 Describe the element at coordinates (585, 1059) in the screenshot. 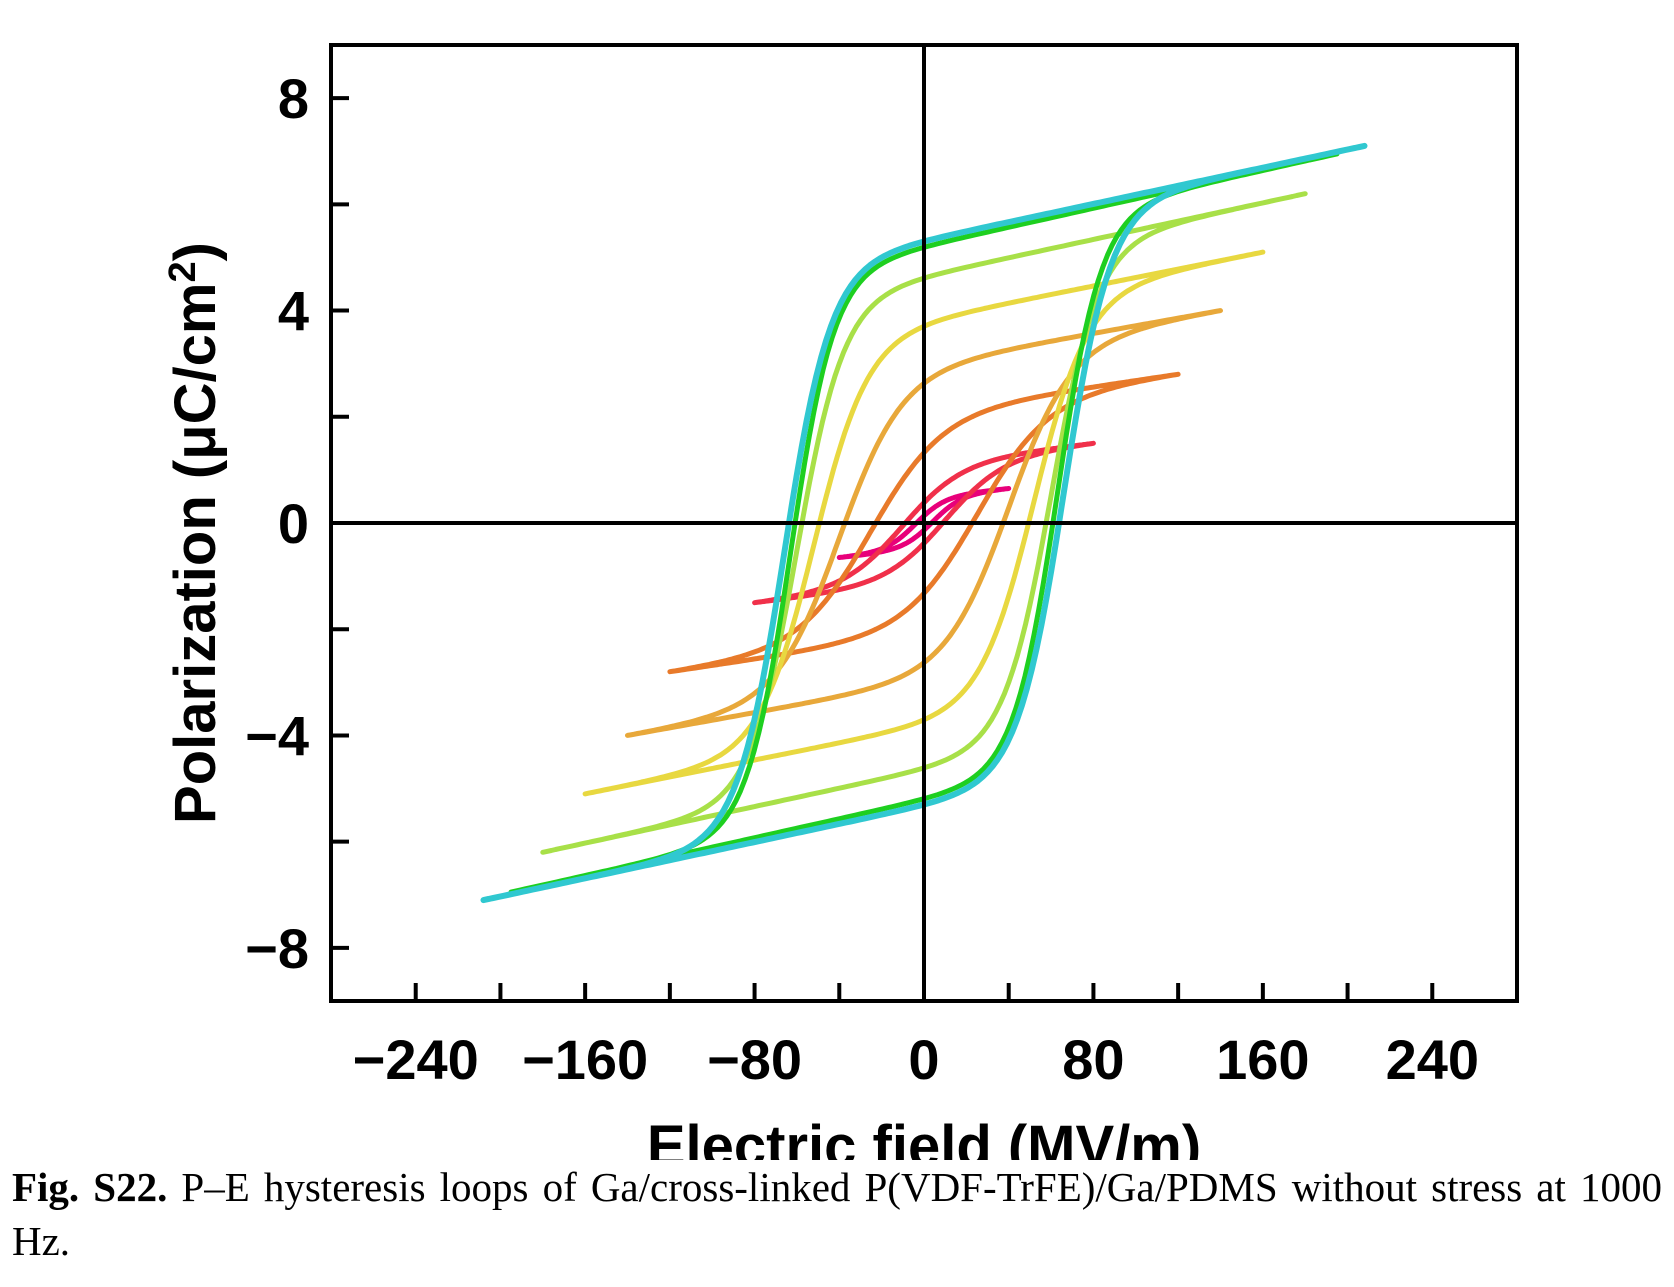

I see `x-tick-label: −160` at that location.